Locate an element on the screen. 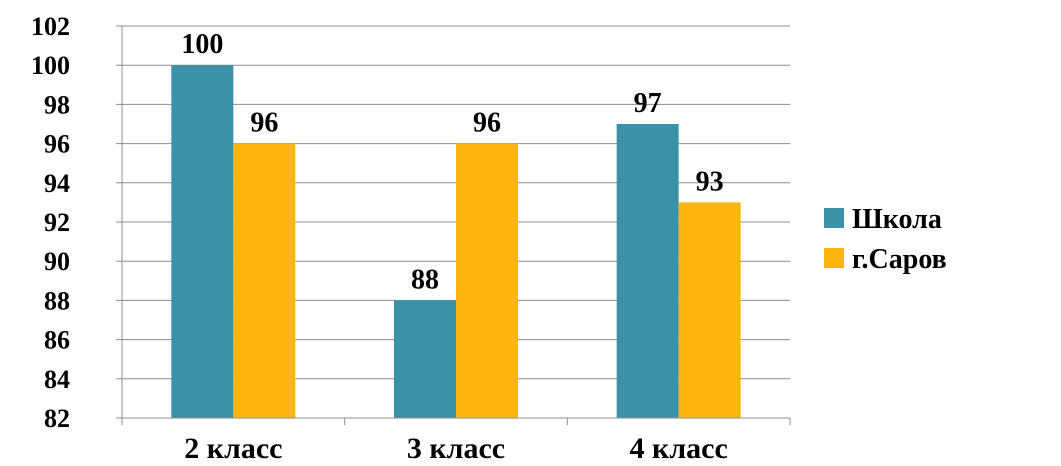  data-label: 97 is located at coordinates (648, 103).